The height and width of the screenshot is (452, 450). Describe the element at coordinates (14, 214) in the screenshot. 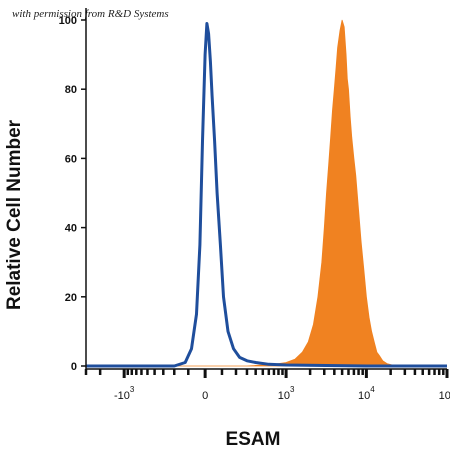

I see `y-axis-label: Relative Cell Number` at that location.